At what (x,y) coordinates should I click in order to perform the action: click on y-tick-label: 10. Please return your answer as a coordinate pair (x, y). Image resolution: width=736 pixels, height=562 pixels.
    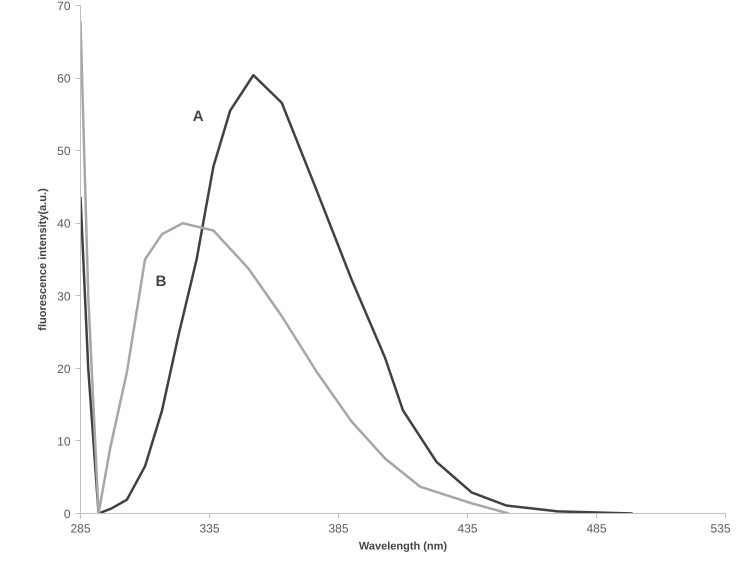
    Looking at the image, I should click on (64, 441).